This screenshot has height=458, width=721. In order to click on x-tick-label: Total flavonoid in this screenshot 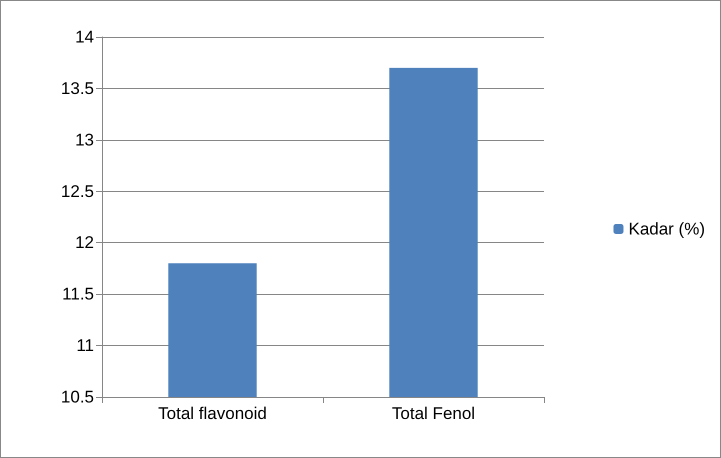, I will do `click(212, 413)`.